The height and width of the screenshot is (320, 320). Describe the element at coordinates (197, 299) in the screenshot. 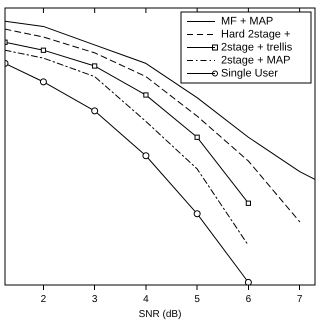

I see `x-tick-label: 5` at that location.